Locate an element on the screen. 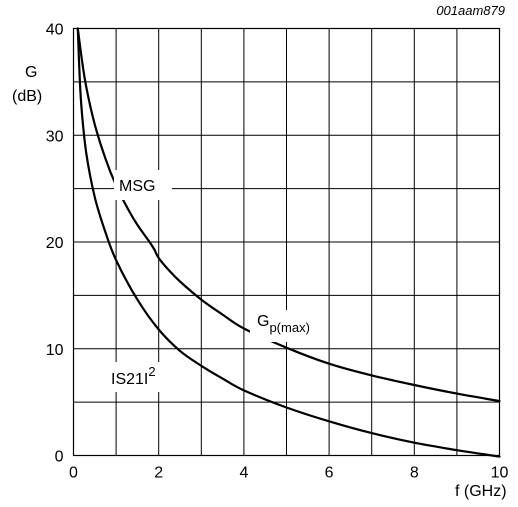 The width and height of the screenshot is (518, 507). y-tick-label: 30 is located at coordinates (55, 136).